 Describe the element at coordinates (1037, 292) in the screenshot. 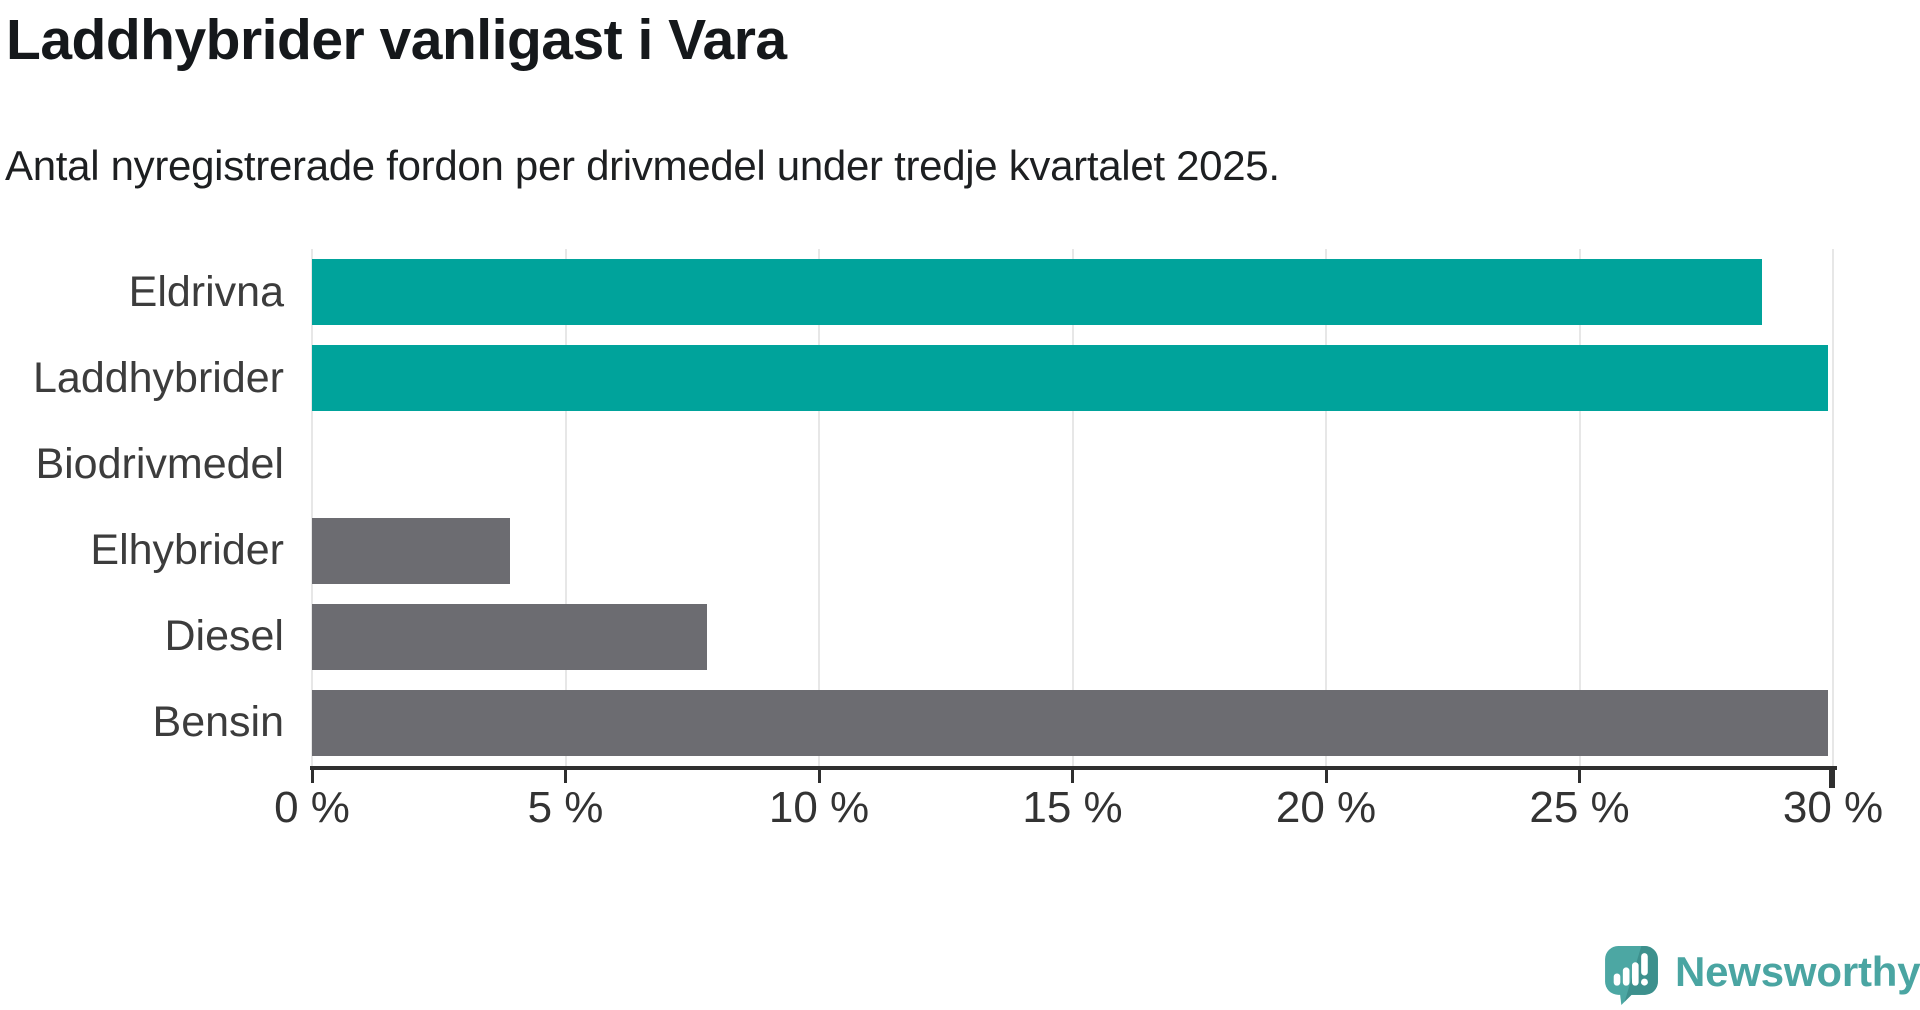

I see `bar-eldrivna` at that location.